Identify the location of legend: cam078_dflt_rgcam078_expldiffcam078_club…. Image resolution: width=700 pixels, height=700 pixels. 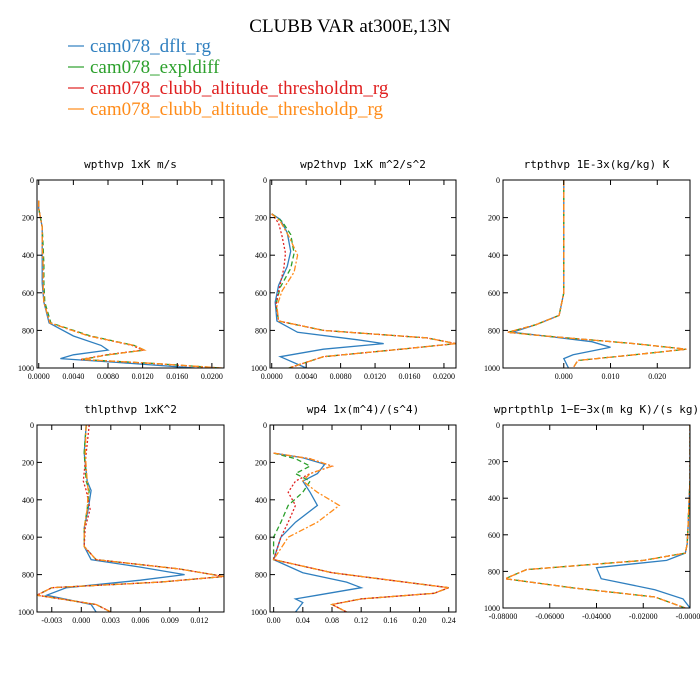
(228, 78).